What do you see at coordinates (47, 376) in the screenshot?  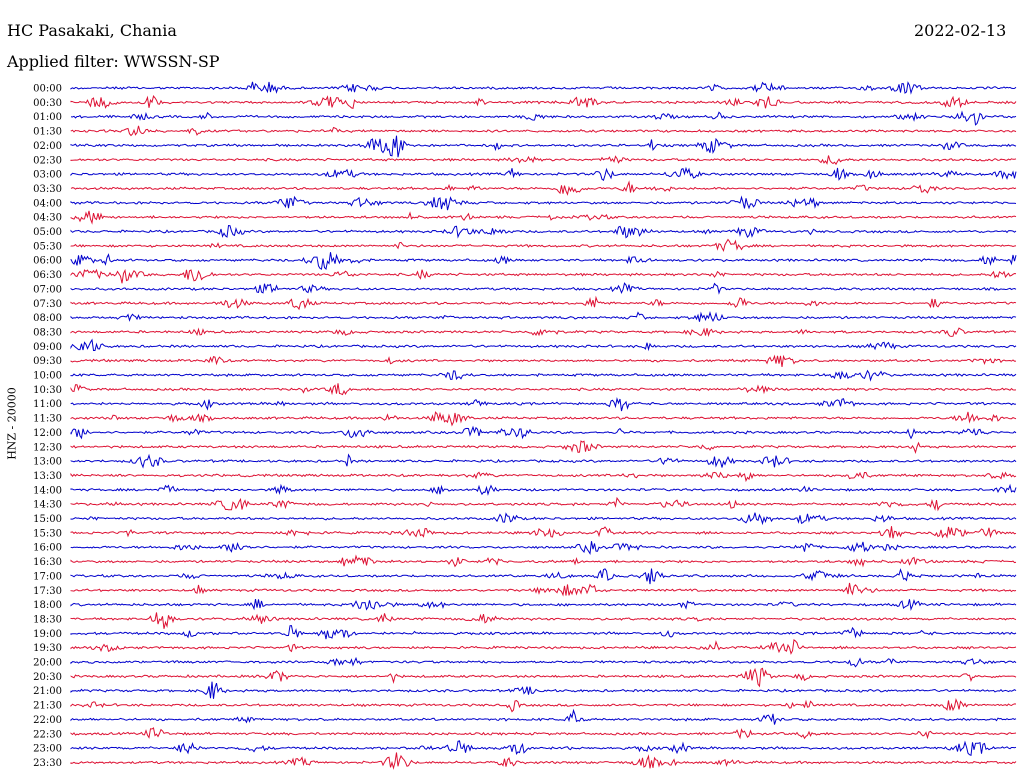 I see `time-label: 10:00` at bounding box center [47, 376].